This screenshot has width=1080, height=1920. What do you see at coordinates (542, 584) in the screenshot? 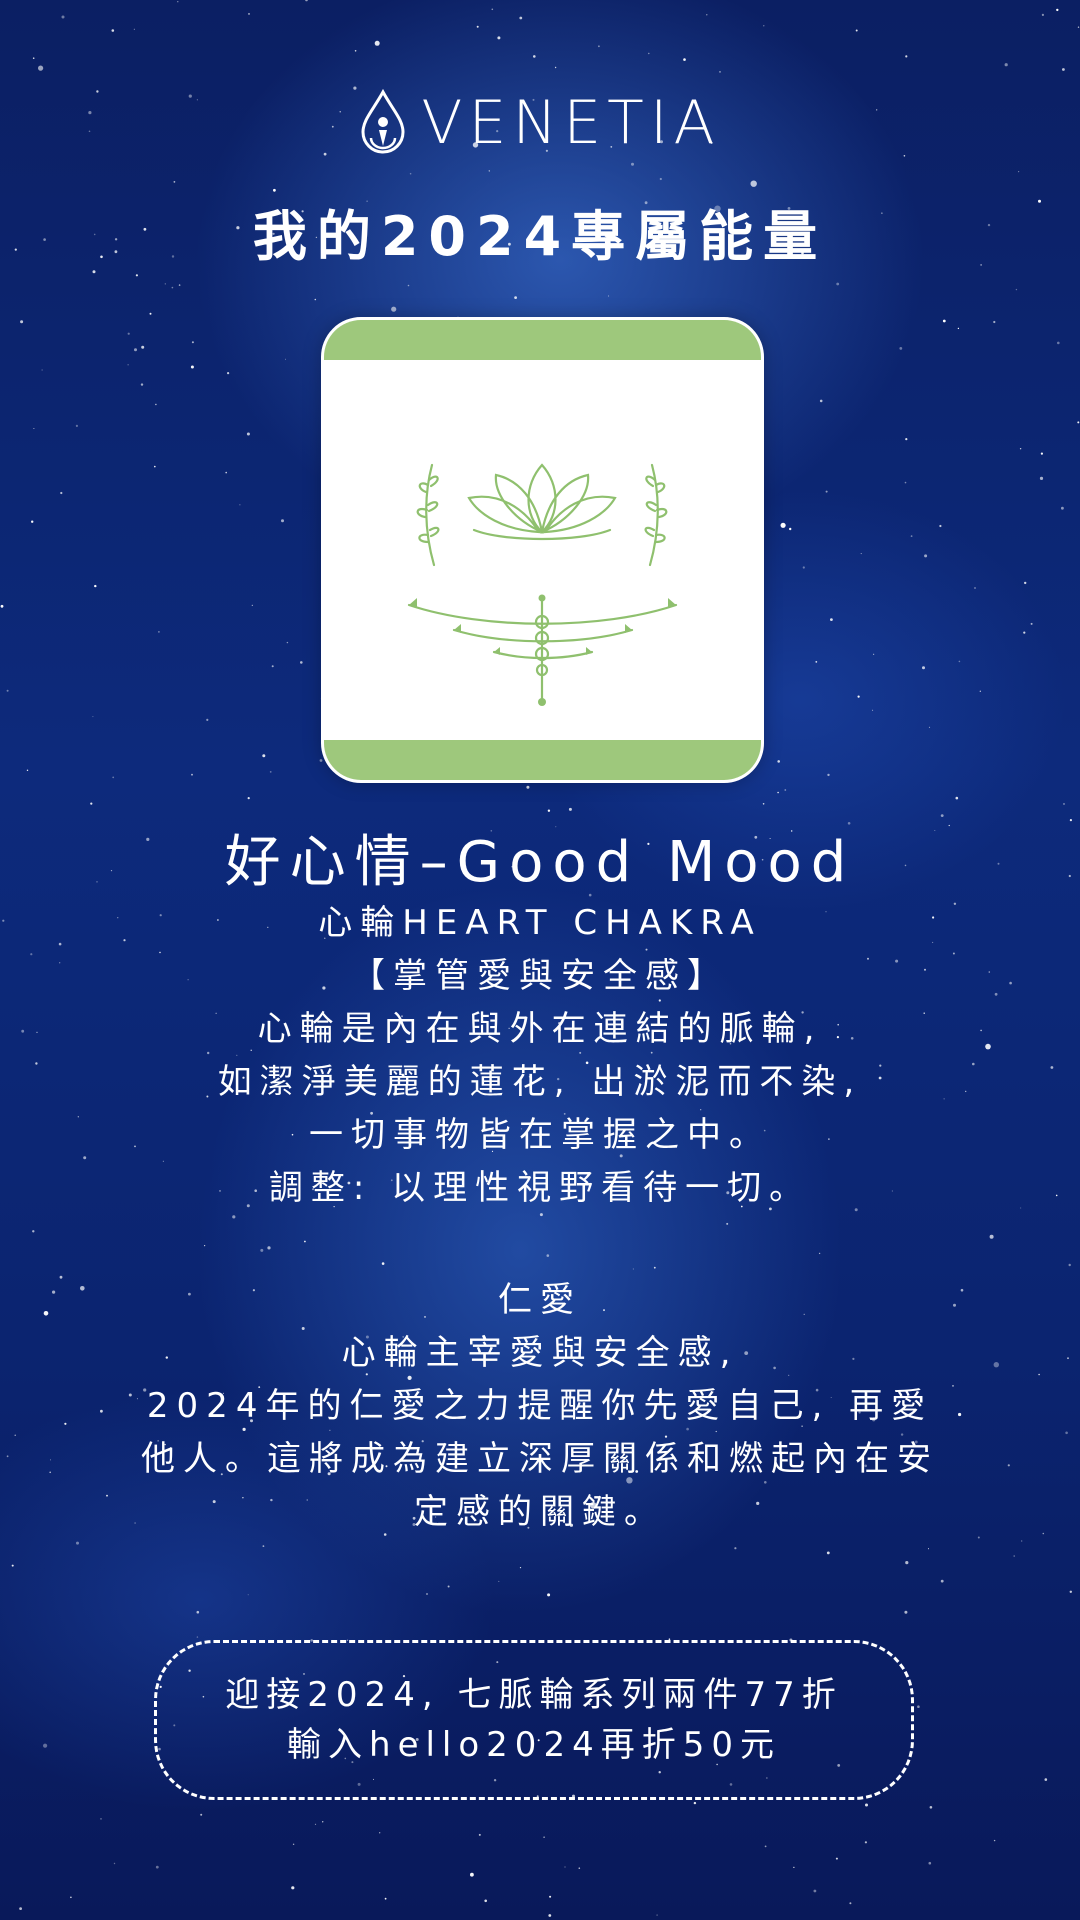
I see `lotus-icon` at bounding box center [542, 584].